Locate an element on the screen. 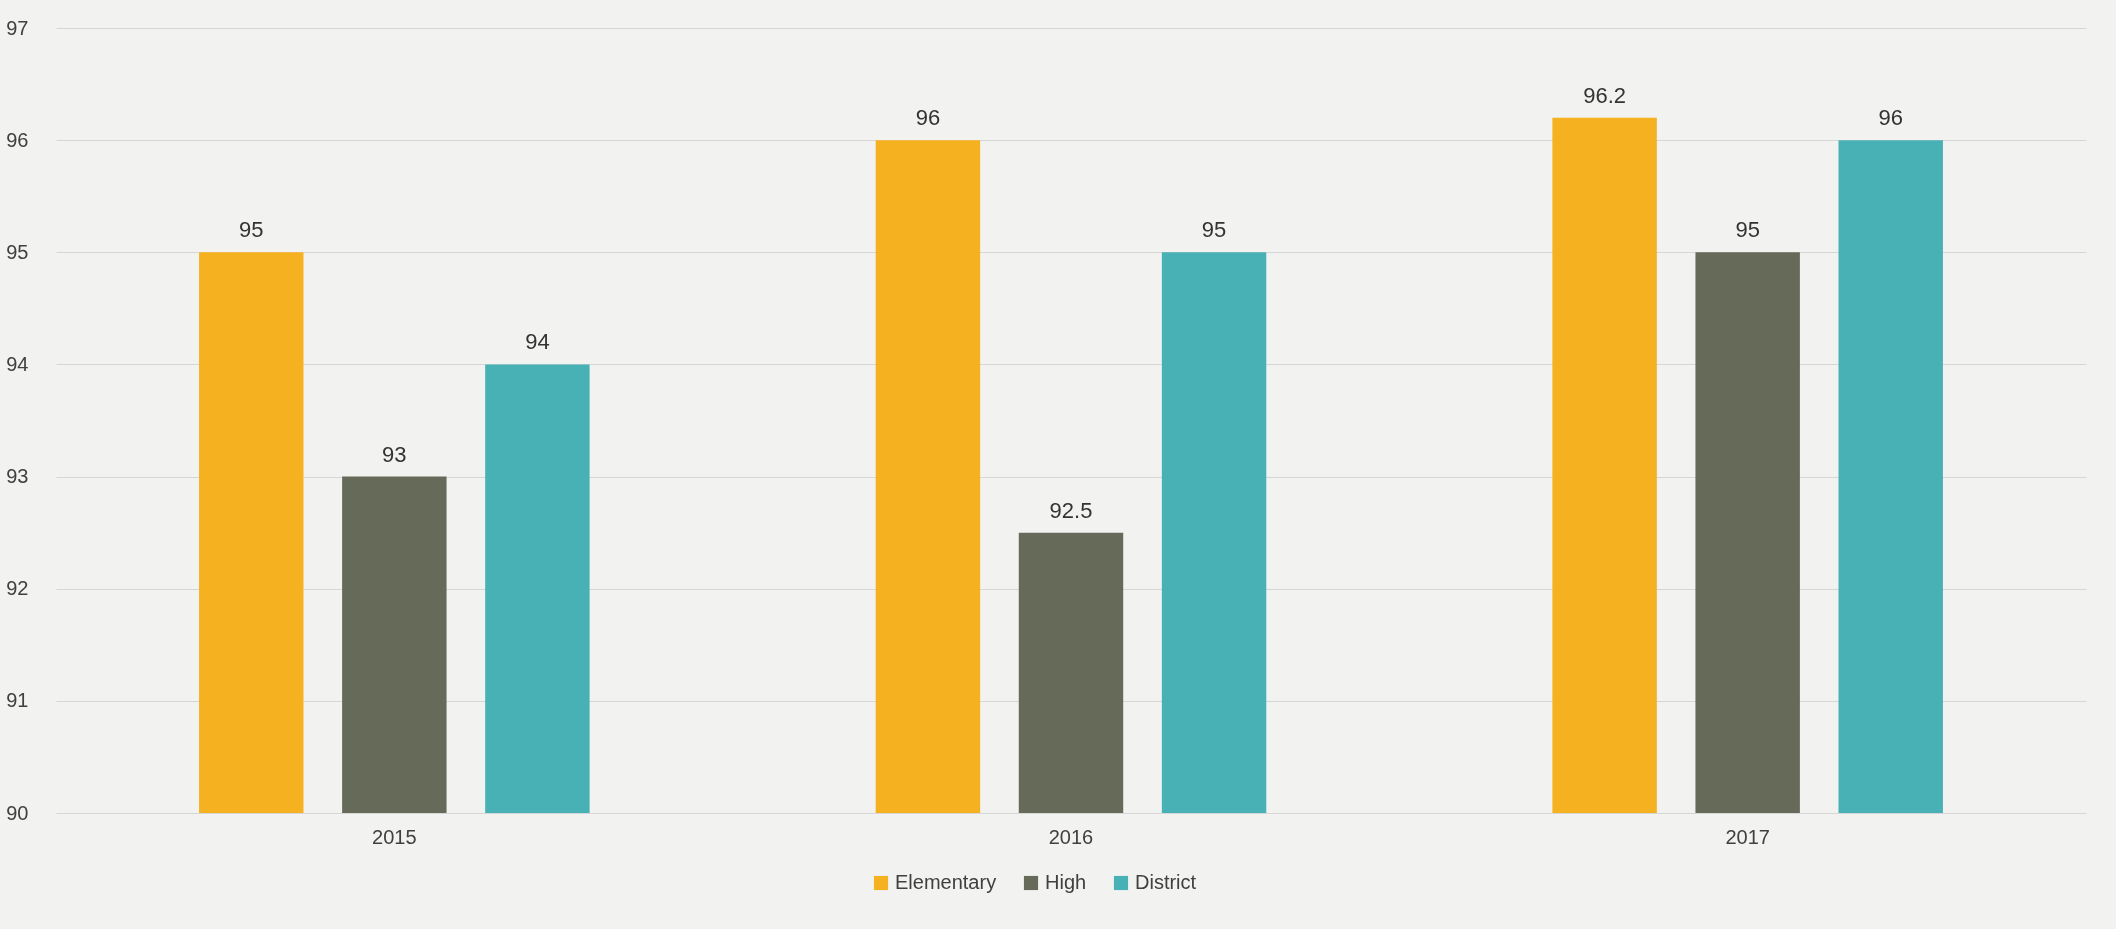 This screenshot has width=2116, height=929. y-tick-label: 94 is located at coordinates (17, 363).